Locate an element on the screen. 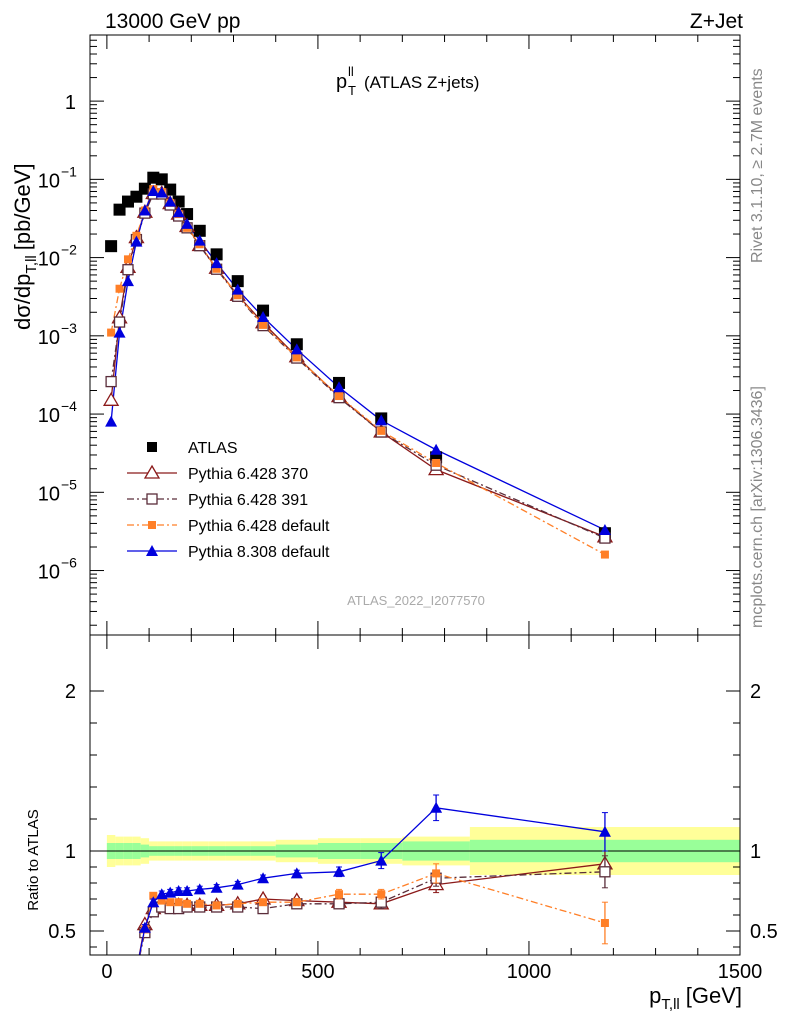 Image resolution: width=786 pixels, height=1024 pixels. legend-label: Pythia 6.428 370 is located at coordinates (248, 474).